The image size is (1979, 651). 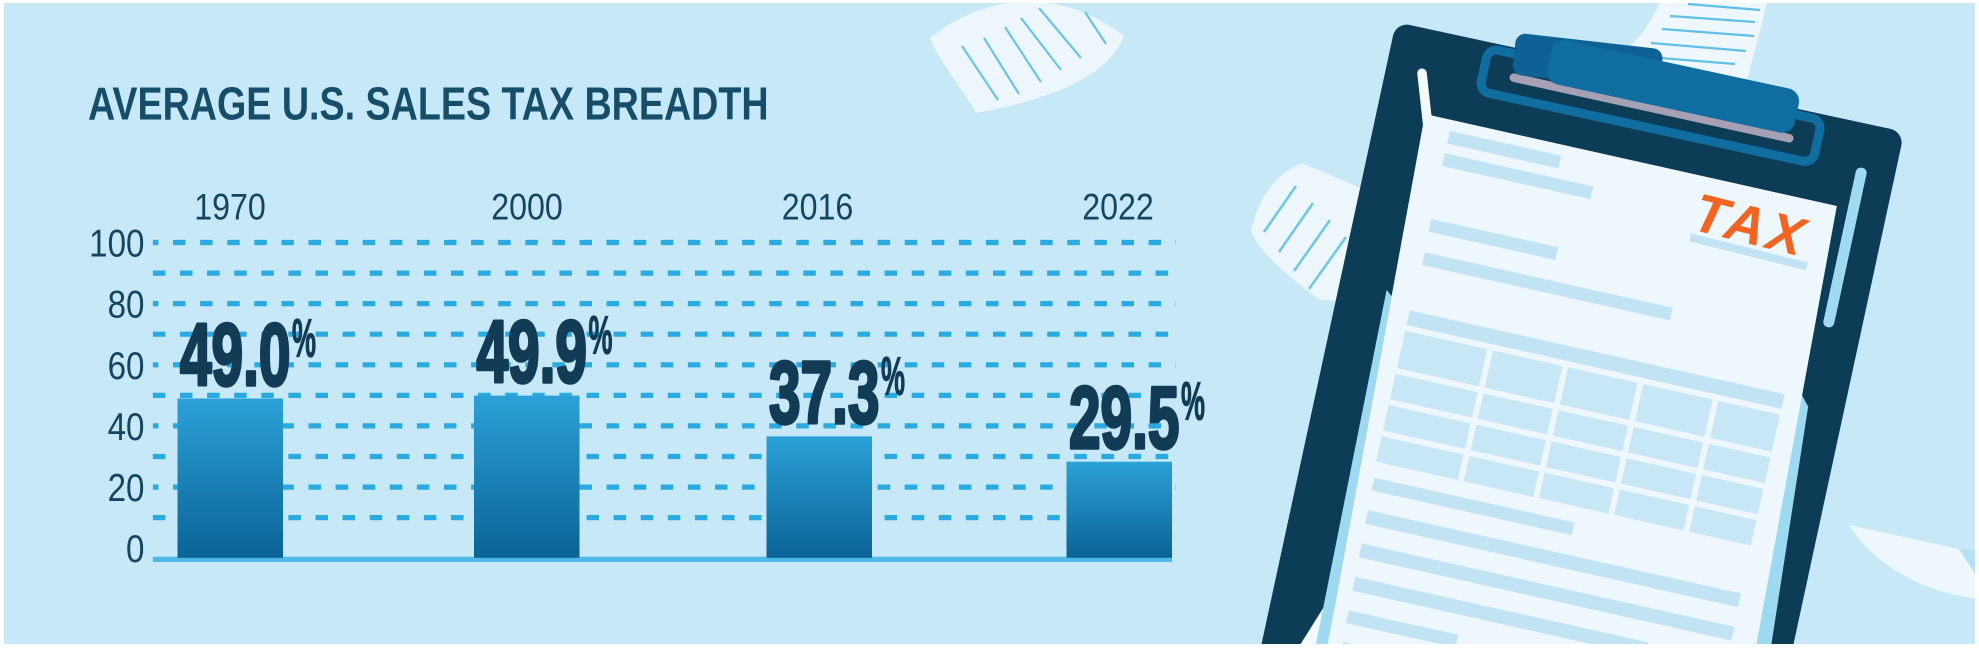 I want to click on svg-text: 40, so click(x=126, y=426).